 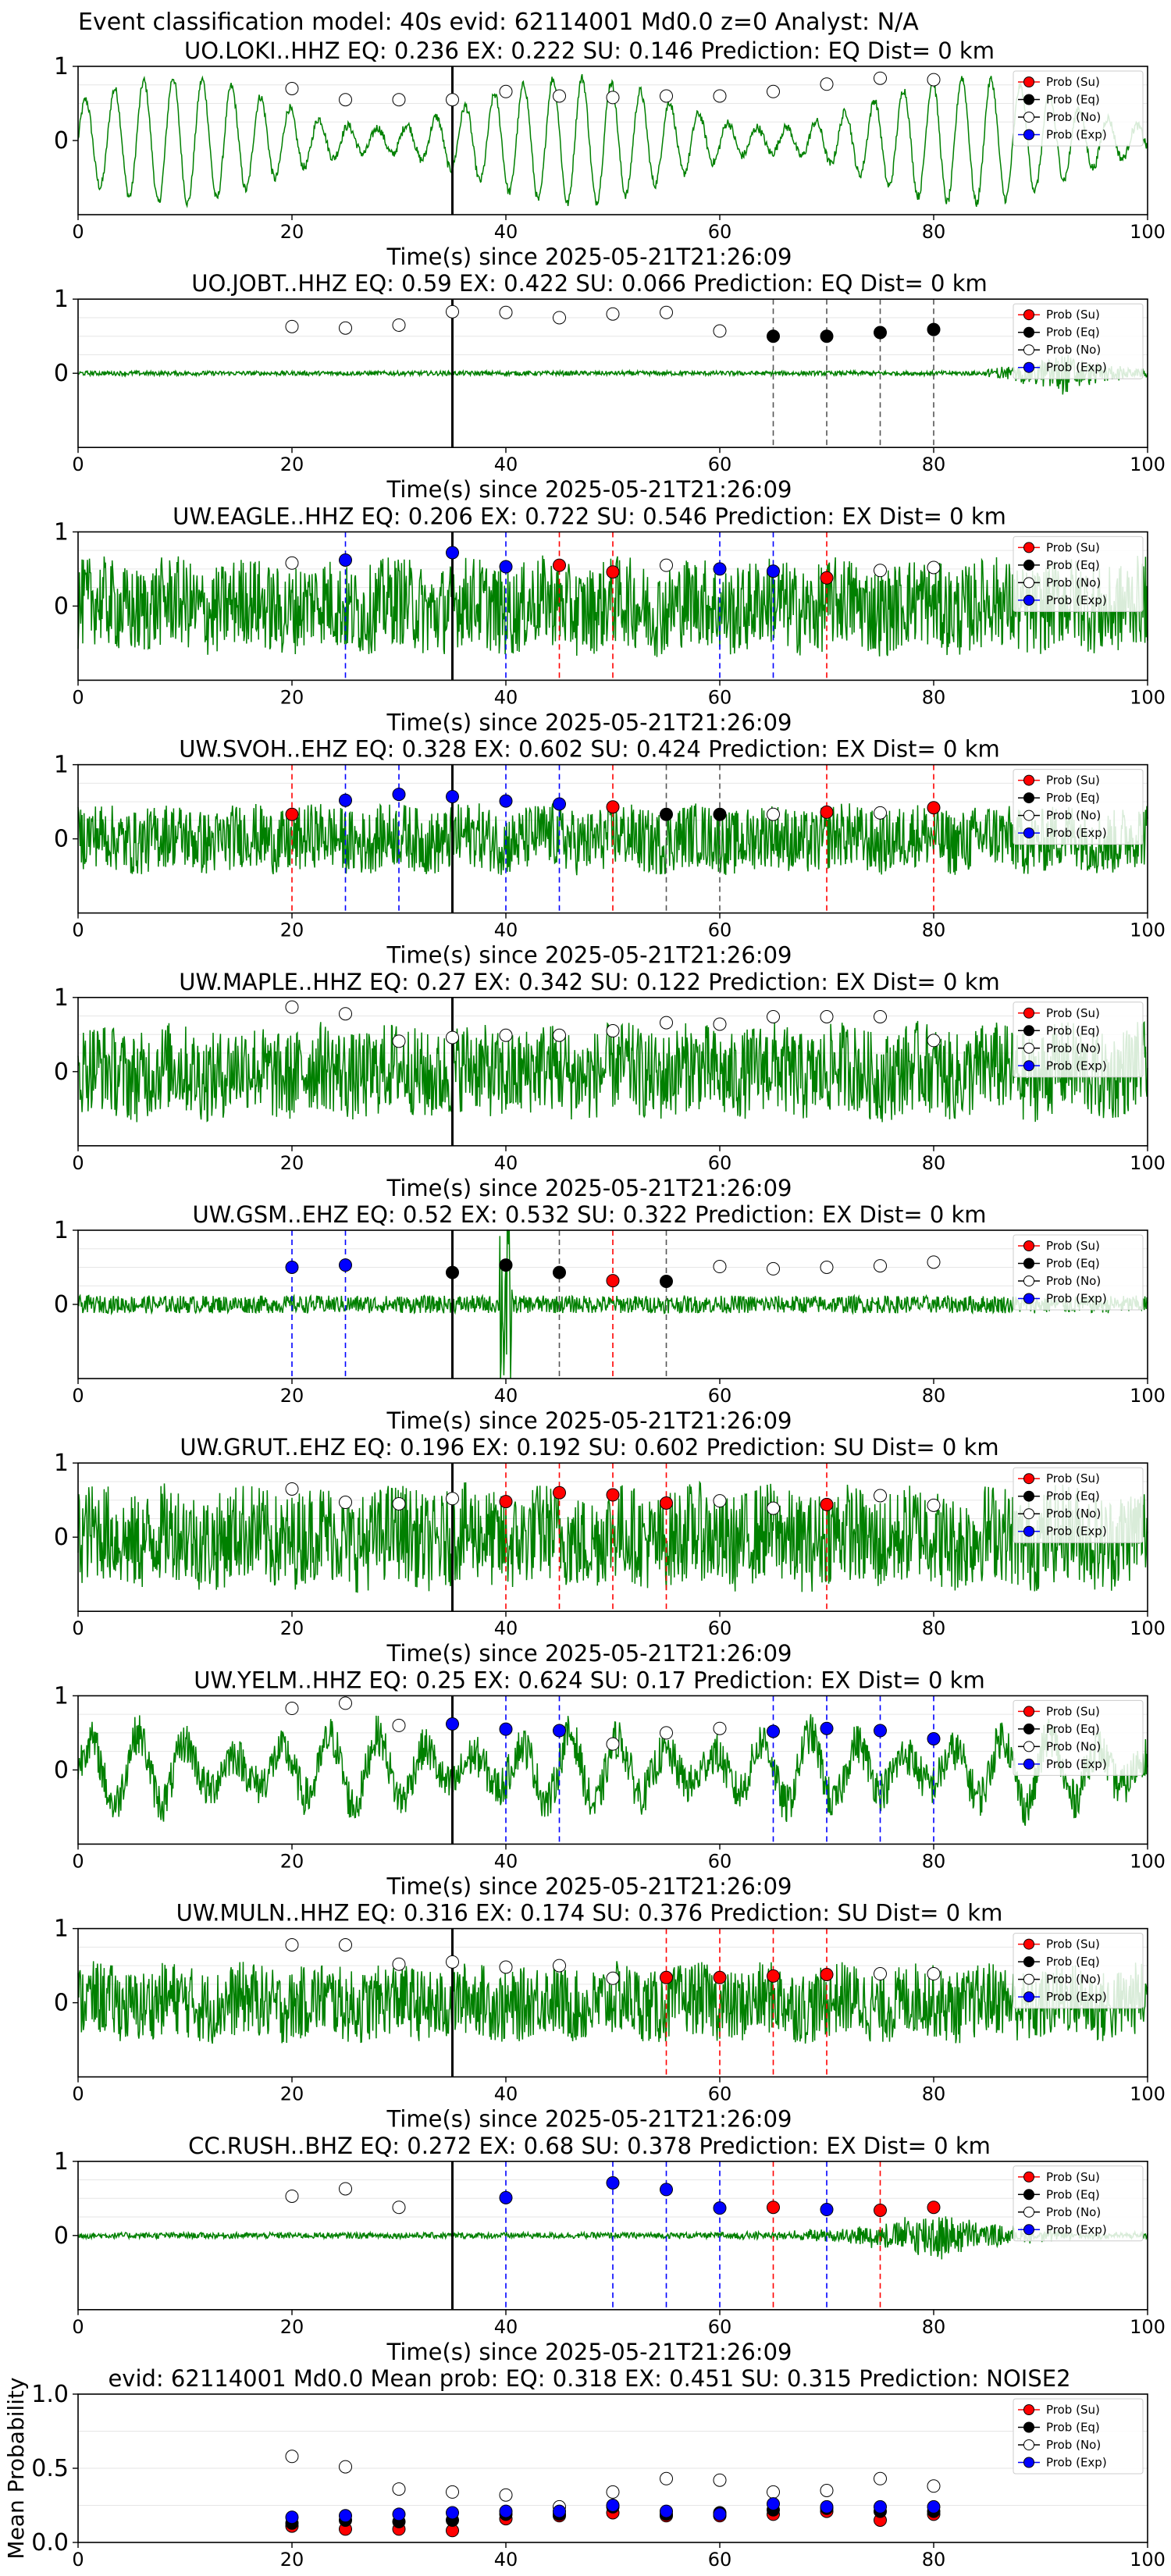 I want to click on y-tick-label: 0.5, so click(x=50, y=2468).